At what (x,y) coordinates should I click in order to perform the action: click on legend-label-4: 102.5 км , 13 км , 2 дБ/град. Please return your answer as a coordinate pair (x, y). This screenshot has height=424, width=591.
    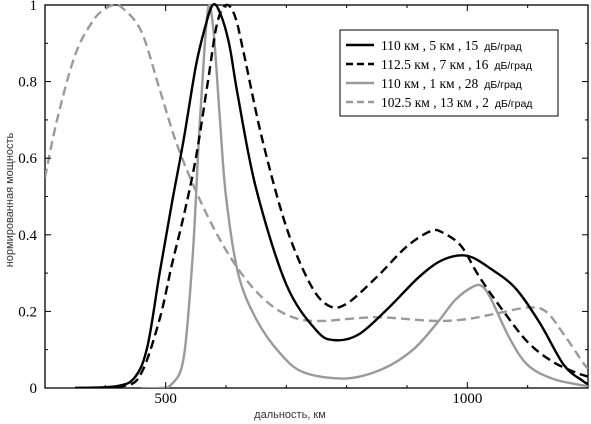
    Looking at the image, I should click on (456, 102).